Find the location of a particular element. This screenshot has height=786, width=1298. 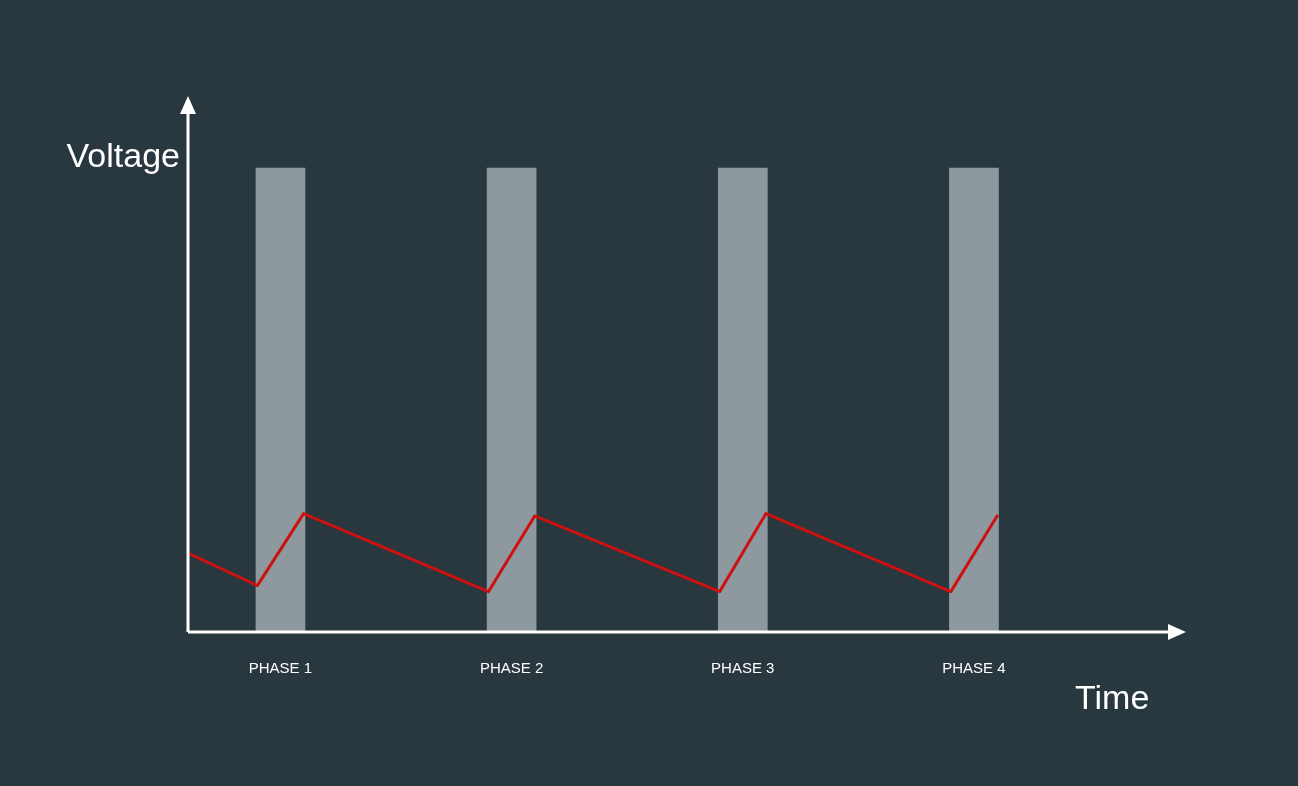

x-tick-label: PHASE 1 is located at coordinates (280, 668).